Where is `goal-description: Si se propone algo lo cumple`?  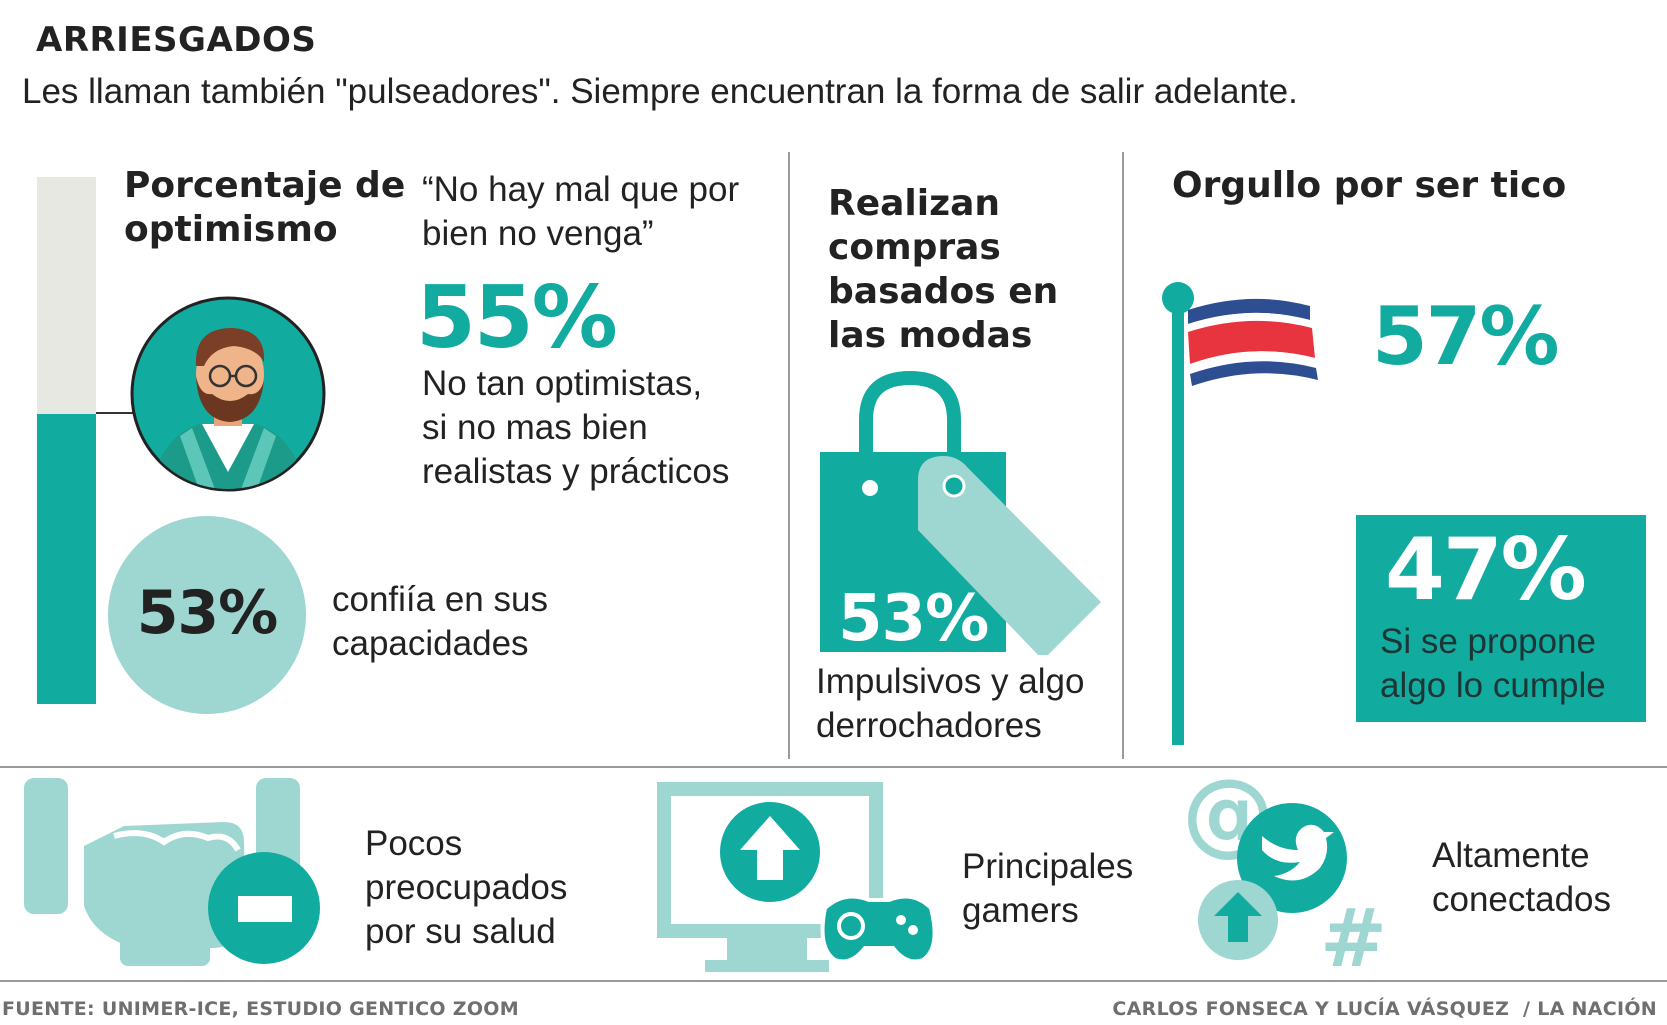
goal-description: Si se propone algo lo cumple is located at coordinates (1493, 664).